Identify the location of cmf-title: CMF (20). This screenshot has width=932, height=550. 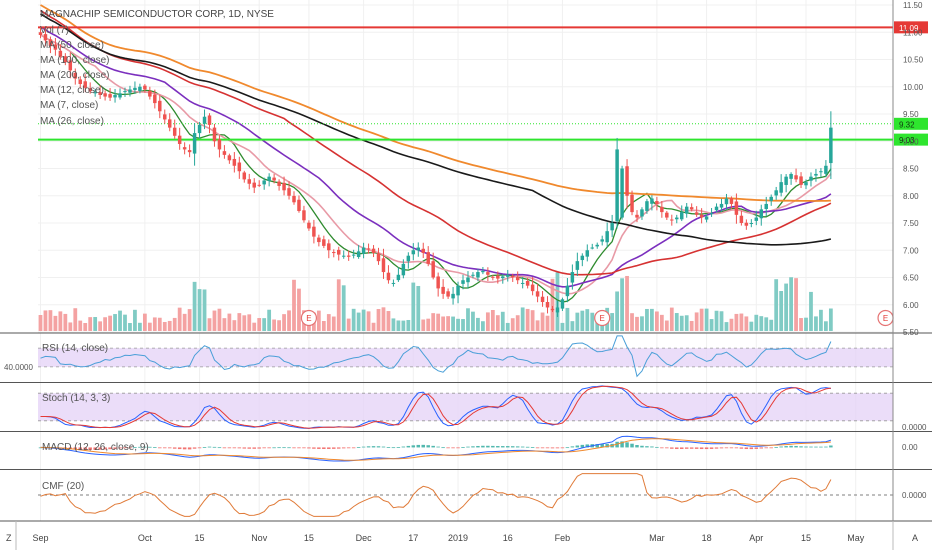
(63, 486).